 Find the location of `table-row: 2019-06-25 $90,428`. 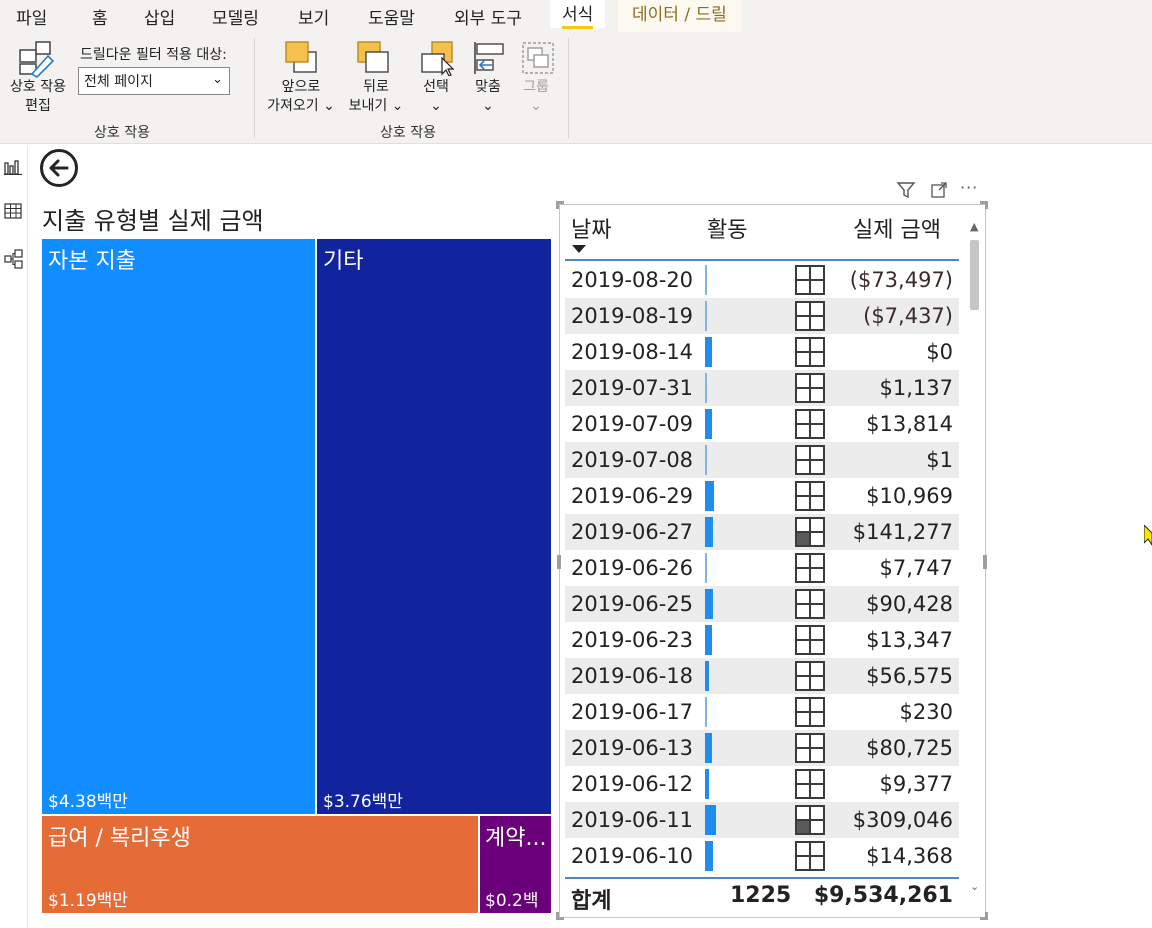

table-row: 2019-06-25 $90,428 is located at coordinates (762, 604).